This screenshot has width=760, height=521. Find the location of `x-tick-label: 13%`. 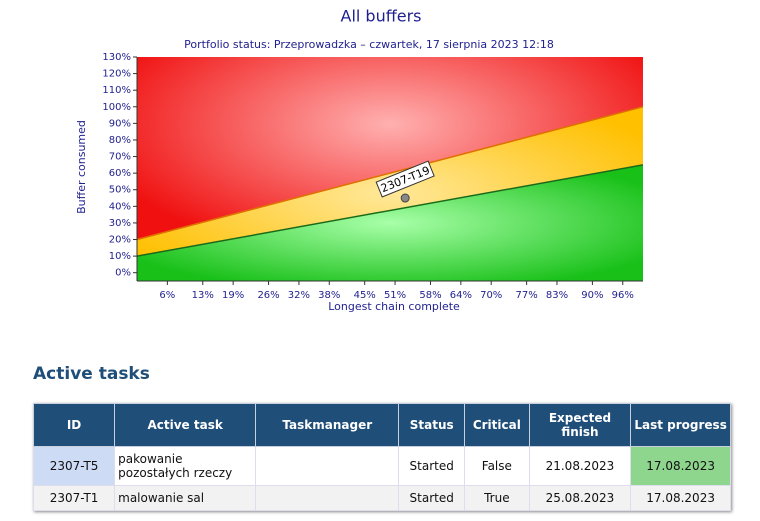

x-tick-label: 13% is located at coordinates (203, 295).